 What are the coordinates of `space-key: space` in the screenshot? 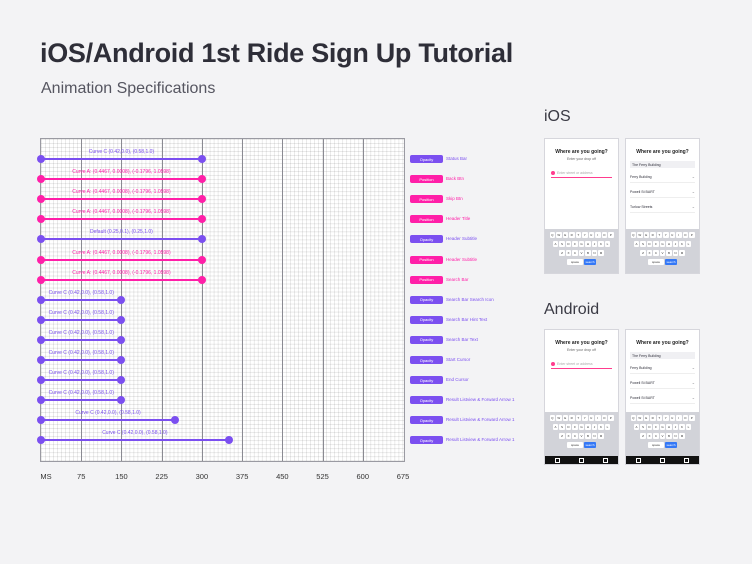 It's located at (575, 445).